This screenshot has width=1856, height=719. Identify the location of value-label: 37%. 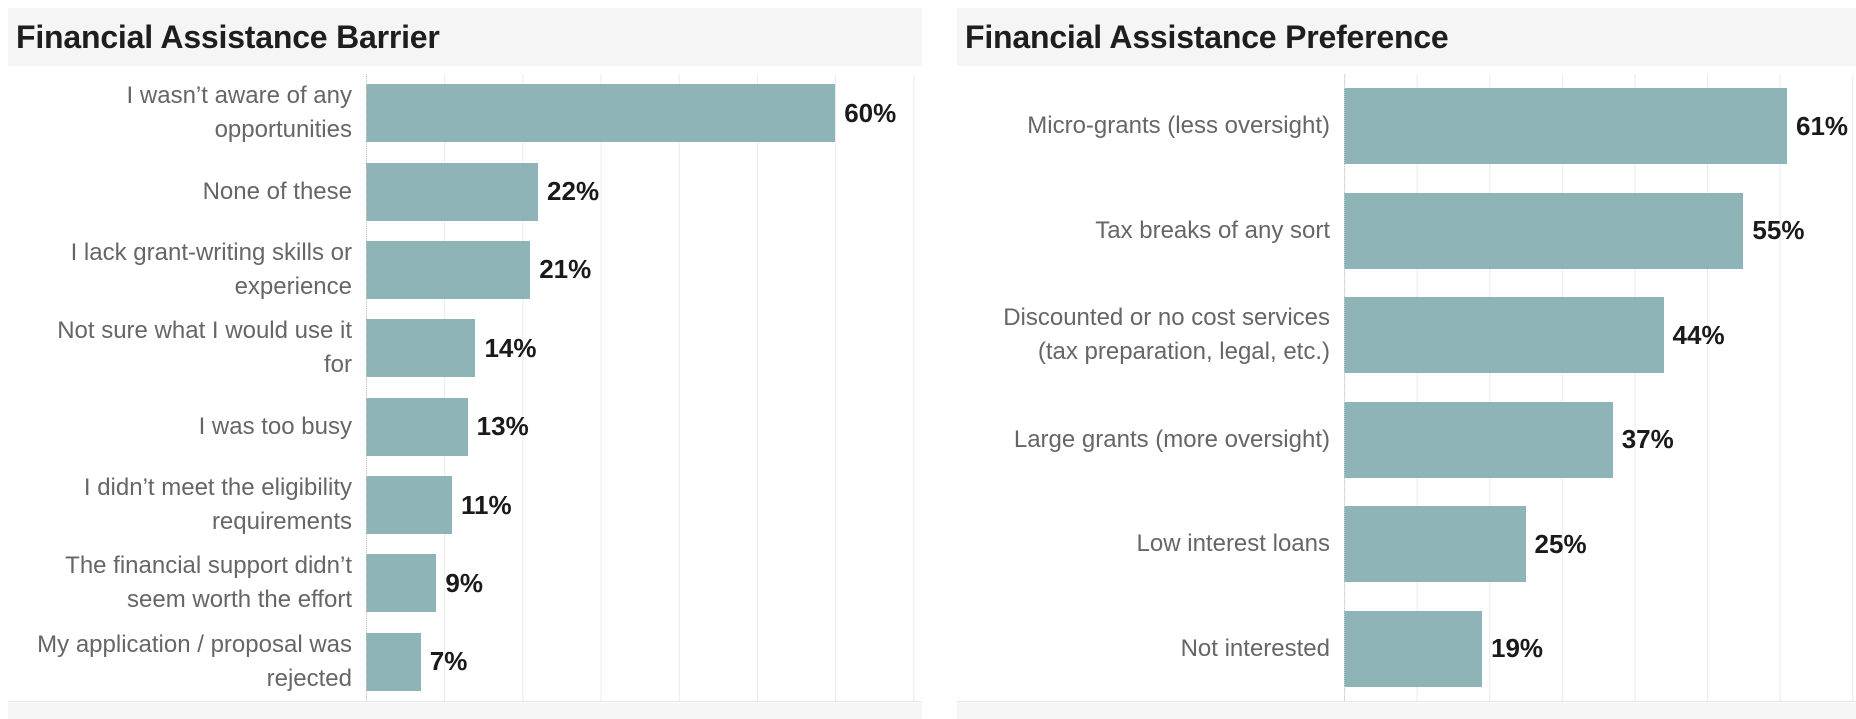
(1647, 439).